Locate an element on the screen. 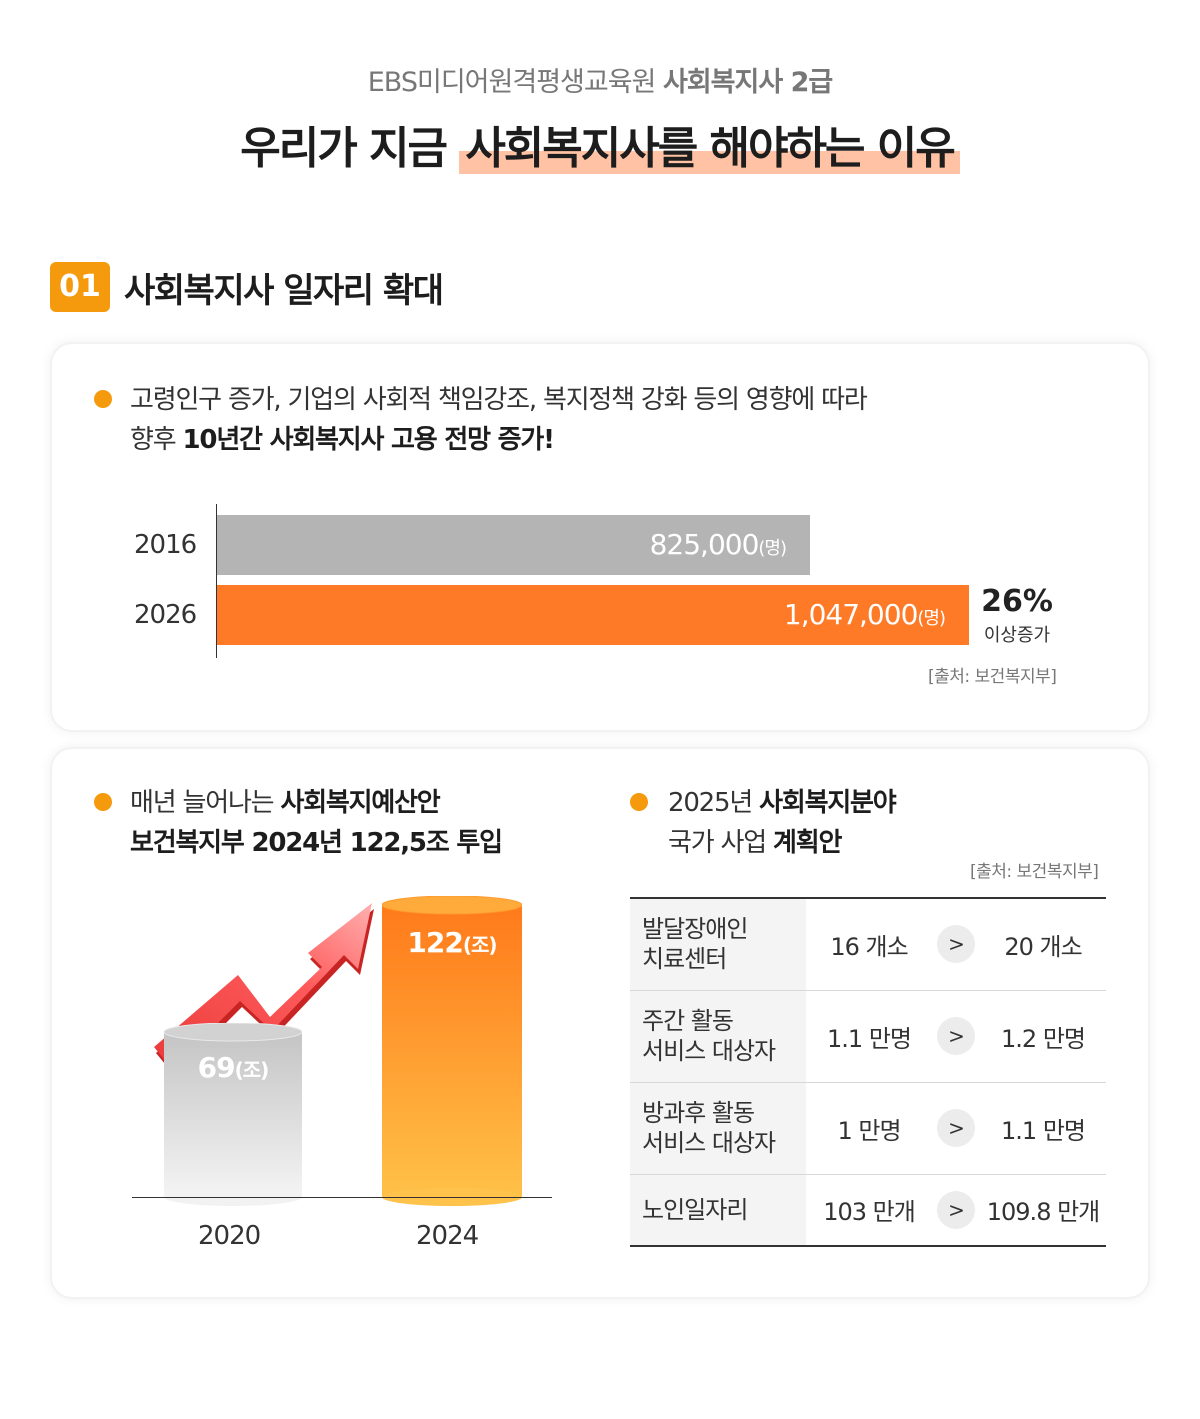 The width and height of the screenshot is (1200, 1419). value-to: 20 개소 is located at coordinates (1043, 944).